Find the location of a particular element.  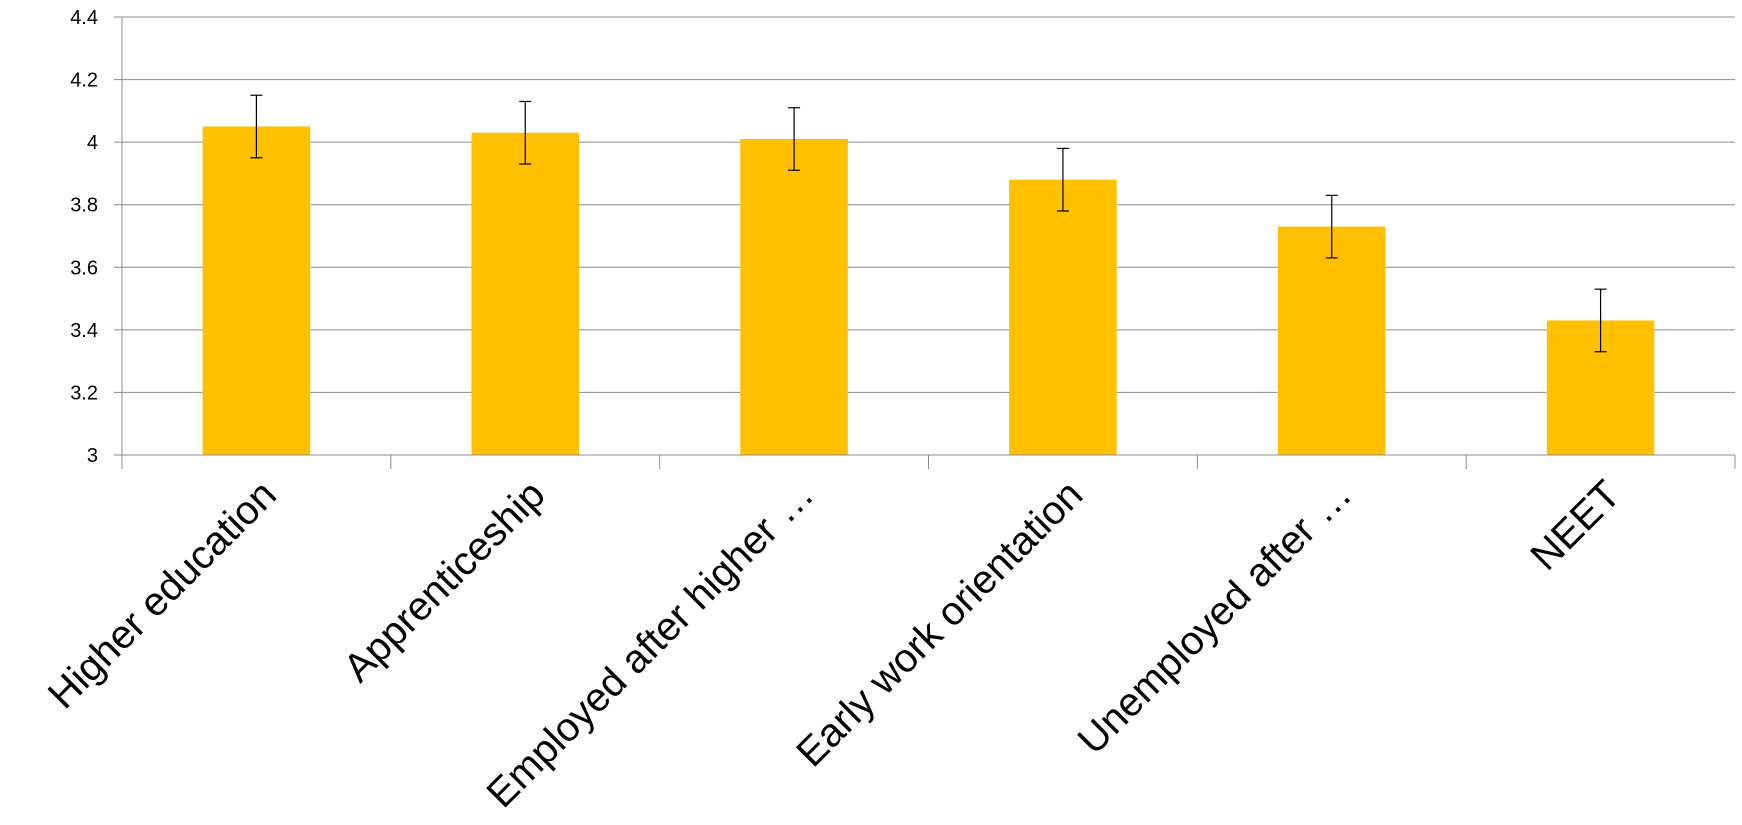

x-category-label: NEET is located at coordinates (1575, 525).